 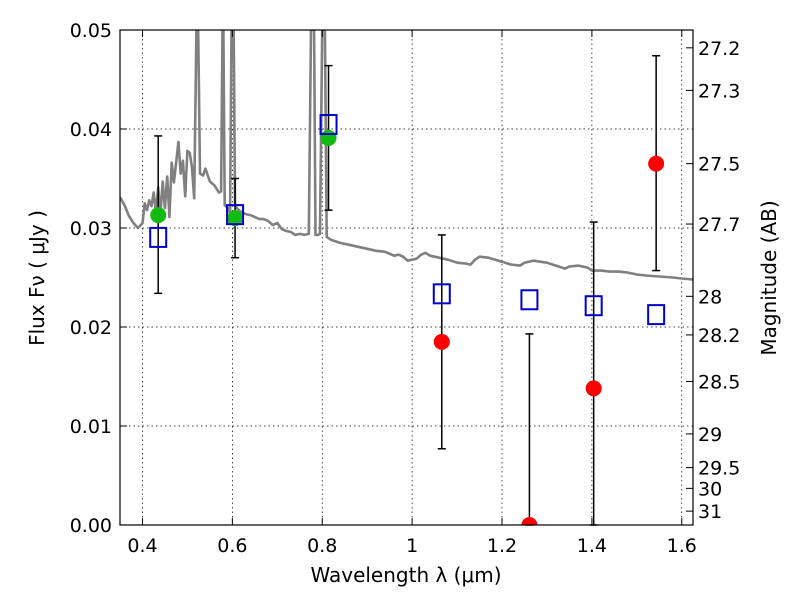 I want to click on y2-tick-label: 29, so click(x=710, y=435).